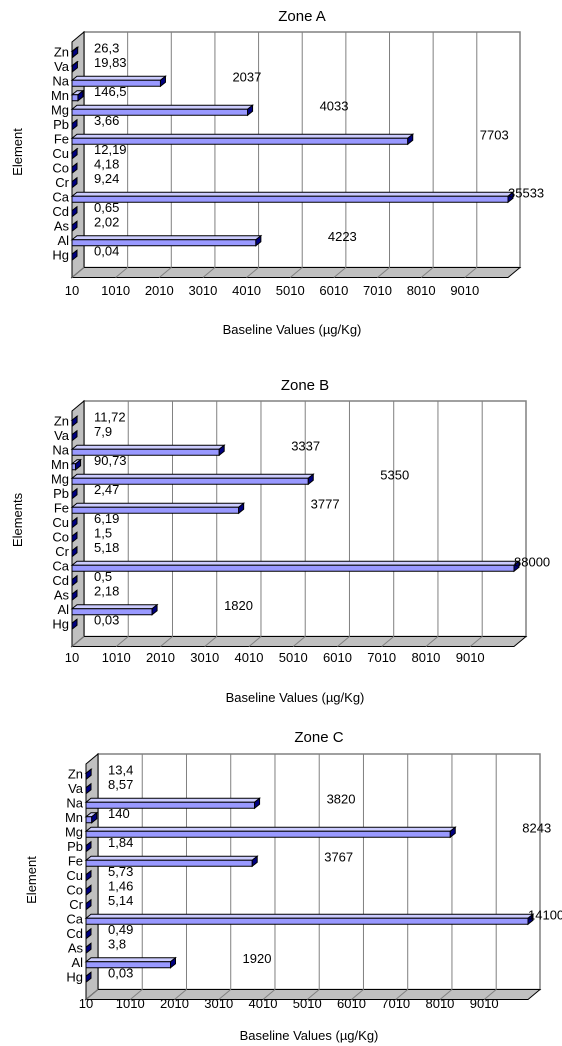 The width and height of the screenshot is (562, 1046). I want to click on data-label: 1820, so click(238, 605).